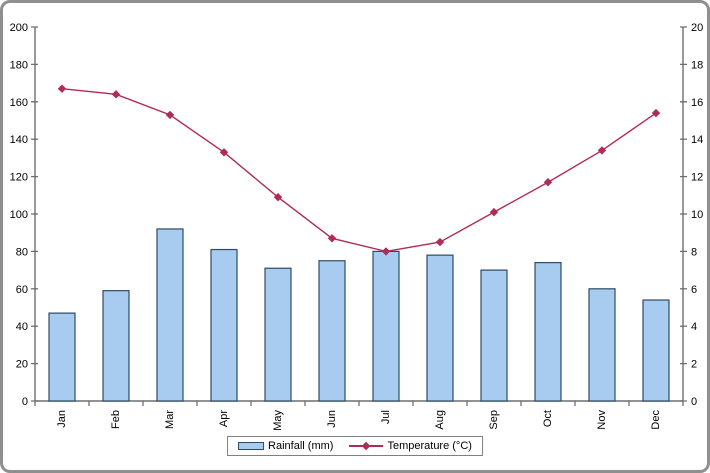 This screenshot has width=710, height=473. Describe the element at coordinates (494, 335) in the screenshot. I see `bar-sep` at that location.